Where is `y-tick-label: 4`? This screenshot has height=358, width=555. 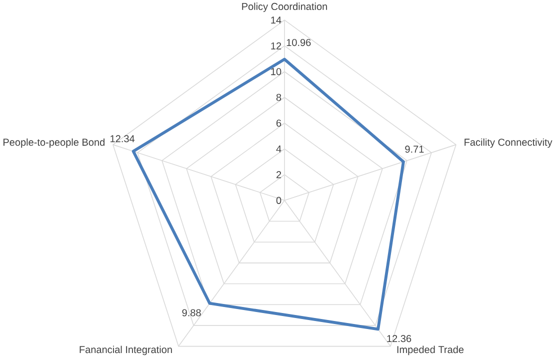
y-tick-label: 4 is located at coordinates (279, 149).